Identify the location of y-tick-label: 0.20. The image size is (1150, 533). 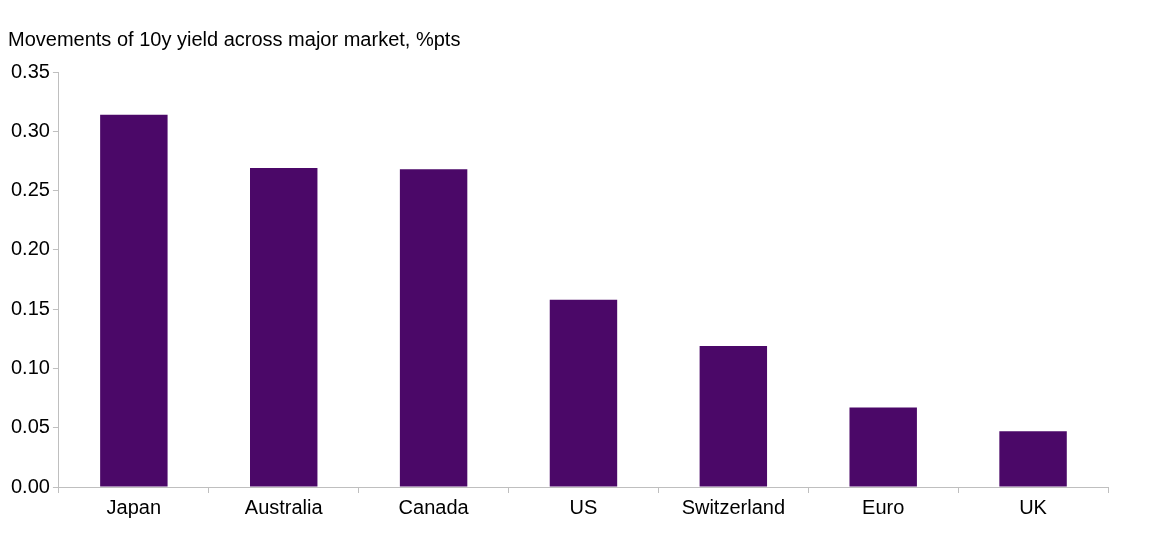
(30, 248).